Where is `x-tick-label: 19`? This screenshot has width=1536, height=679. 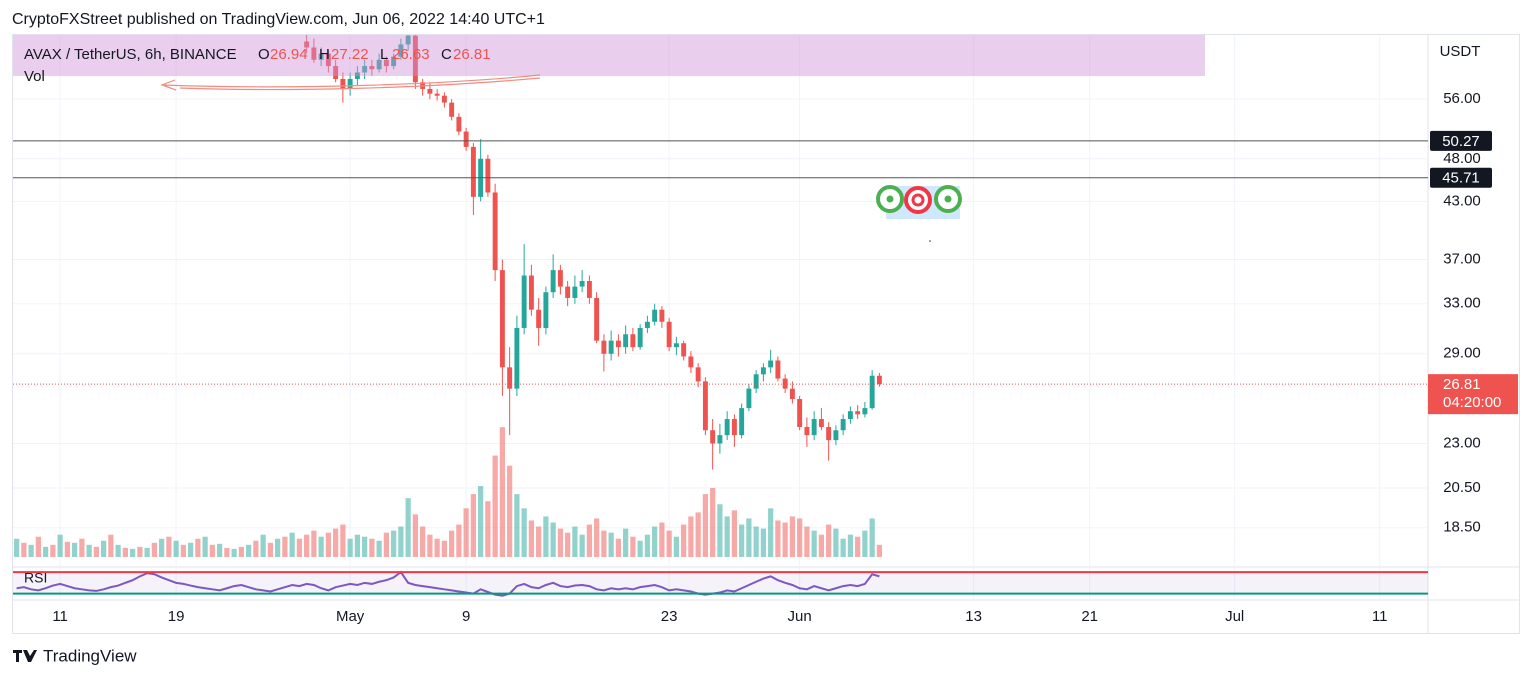 x-tick-label: 19 is located at coordinates (176, 616).